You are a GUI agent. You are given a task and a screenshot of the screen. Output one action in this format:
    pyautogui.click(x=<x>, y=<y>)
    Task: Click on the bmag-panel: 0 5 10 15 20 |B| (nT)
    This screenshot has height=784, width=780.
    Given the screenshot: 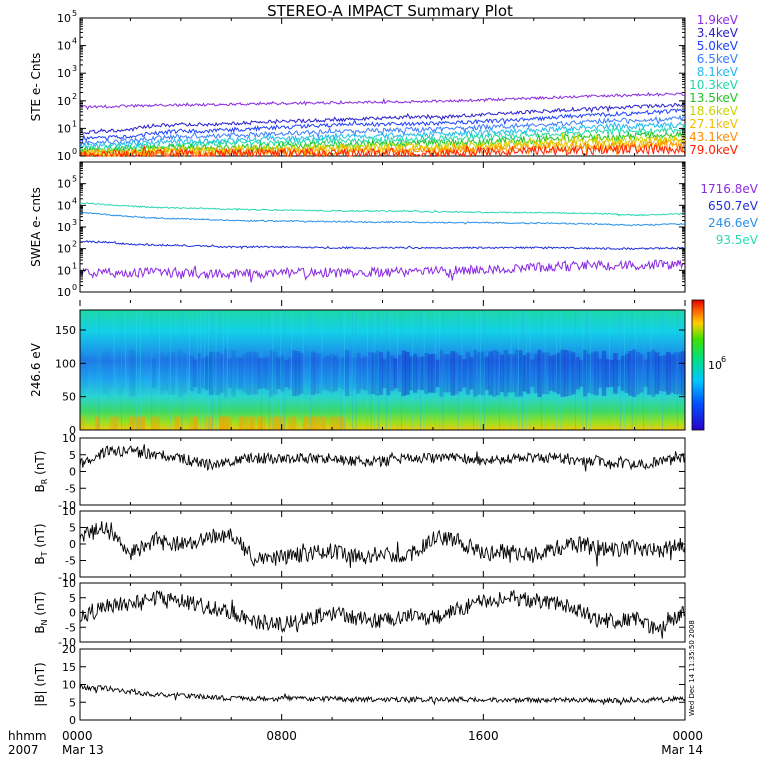 What is the action you would take?
    pyautogui.click(x=359, y=685)
    